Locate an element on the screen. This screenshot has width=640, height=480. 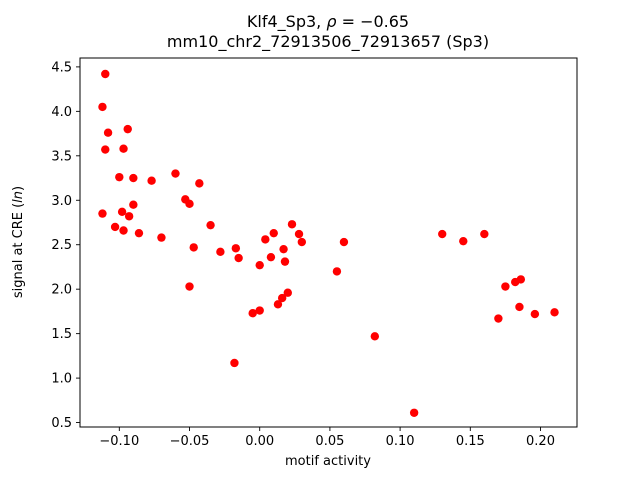
y-axis-label: signal at CRE (ln) is located at coordinates (18, 242).